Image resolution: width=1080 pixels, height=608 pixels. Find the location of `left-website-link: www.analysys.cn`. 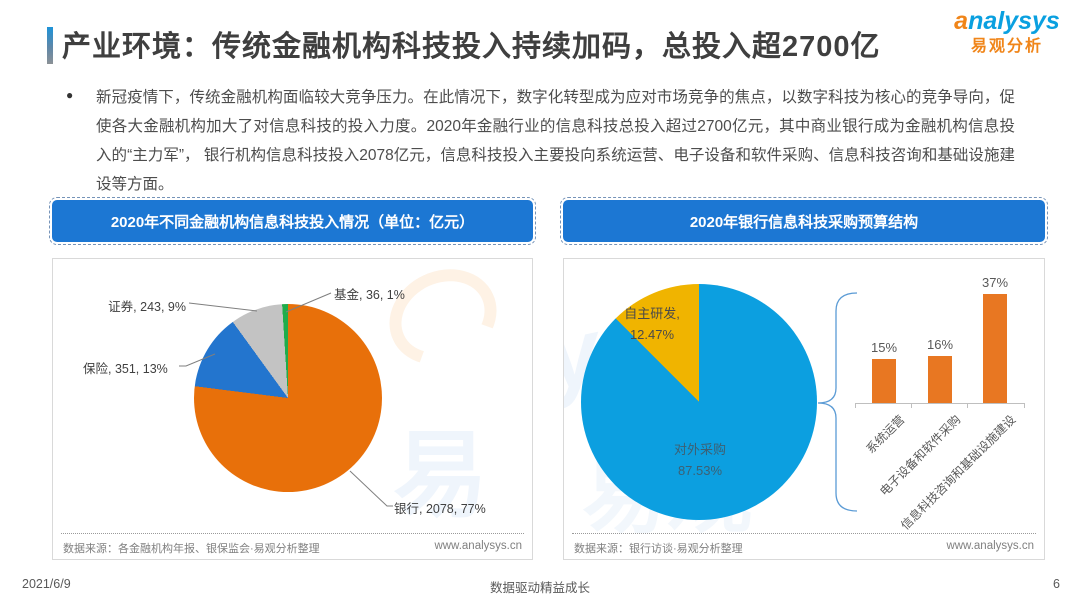

left-website-link: www.analysys.cn is located at coordinates (478, 546).